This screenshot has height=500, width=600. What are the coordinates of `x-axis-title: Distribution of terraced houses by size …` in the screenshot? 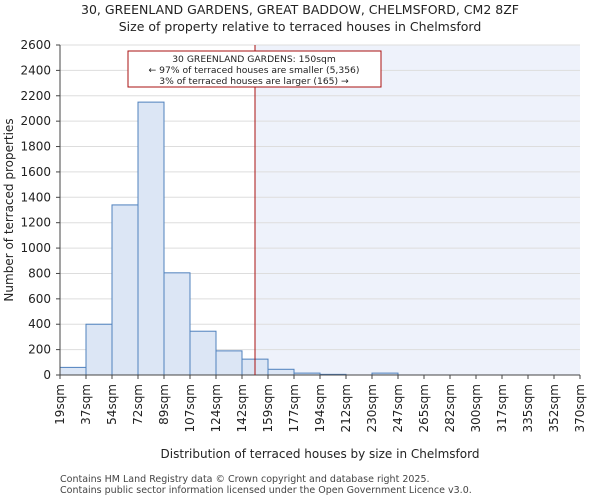 It's located at (320, 454).